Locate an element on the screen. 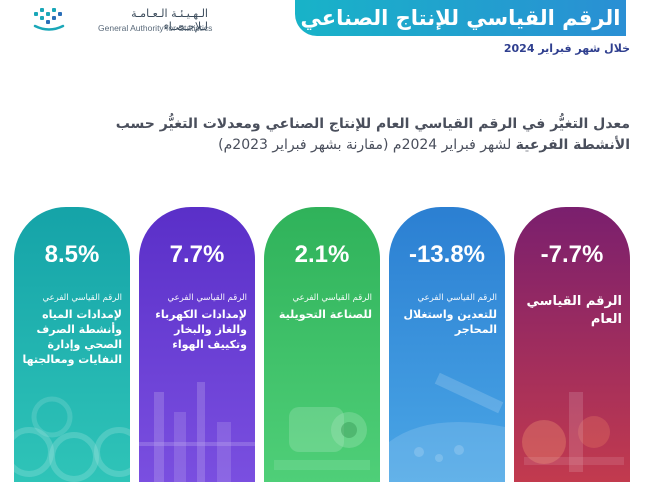 This screenshot has width=652, height=482. period-label: خلال شهر فبراير 2024 is located at coordinates (566, 48).